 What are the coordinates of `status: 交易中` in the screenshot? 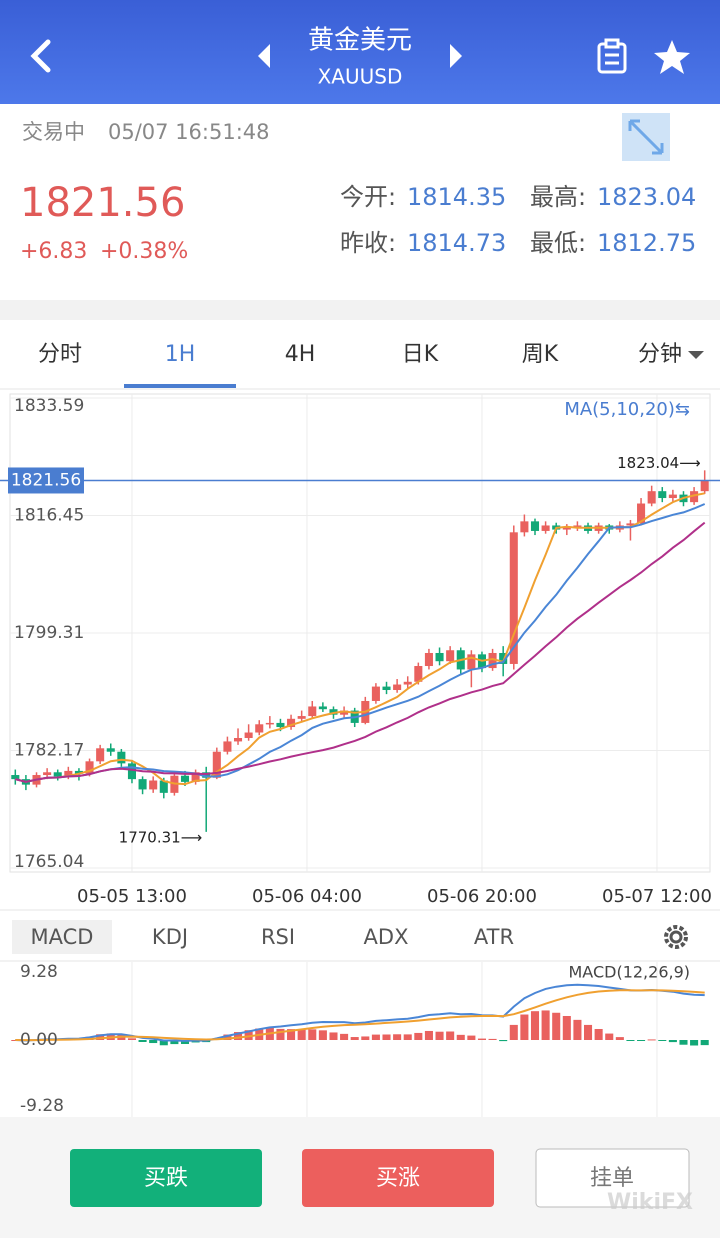 It's located at (53, 132).